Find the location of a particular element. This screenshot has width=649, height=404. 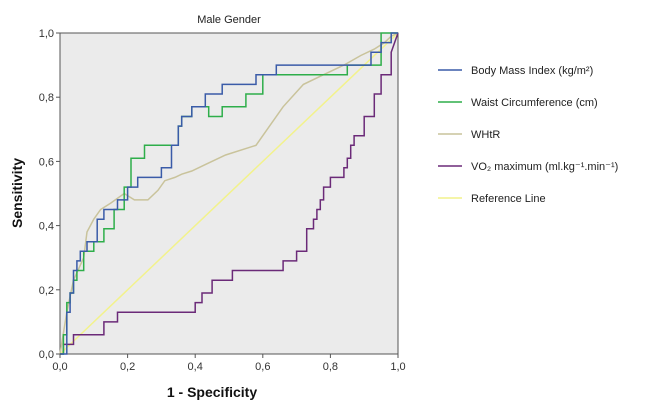

legend-label-reference-line: Reference Line is located at coordinates (508, 199).